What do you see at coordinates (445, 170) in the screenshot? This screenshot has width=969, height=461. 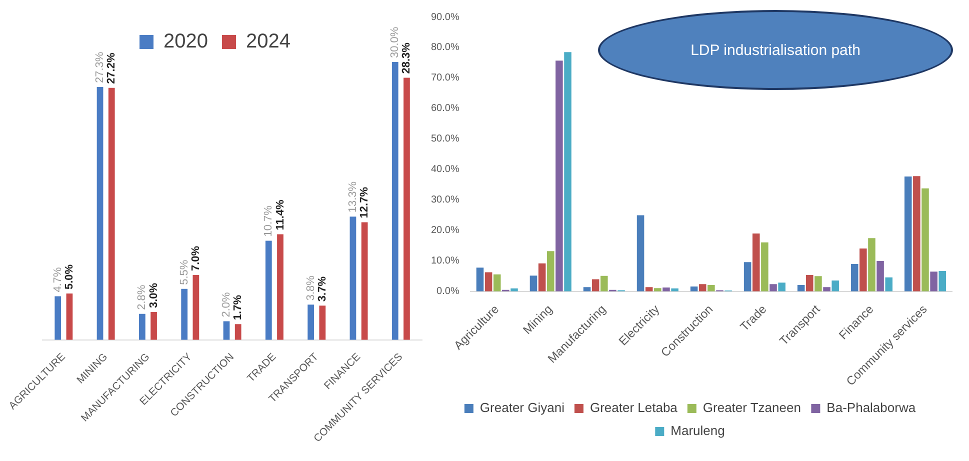 I see `y-tick-label: 40.0%` at bounding box center [445, 170].